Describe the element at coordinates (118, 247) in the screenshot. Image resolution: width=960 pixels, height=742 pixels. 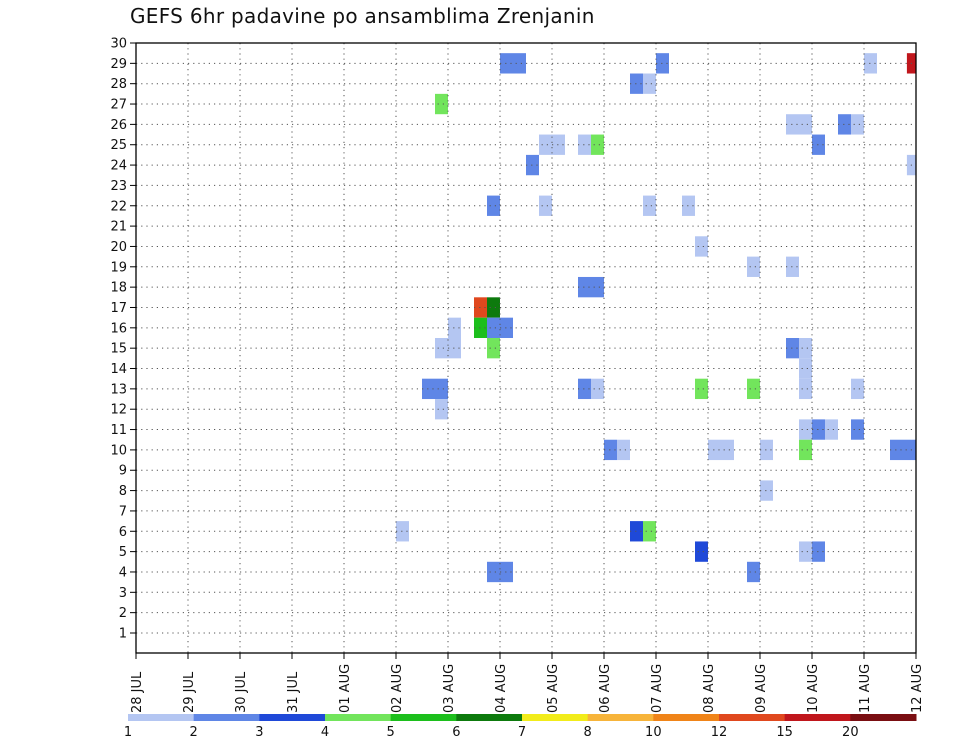
I see `y-tick-label: 20` at that location.